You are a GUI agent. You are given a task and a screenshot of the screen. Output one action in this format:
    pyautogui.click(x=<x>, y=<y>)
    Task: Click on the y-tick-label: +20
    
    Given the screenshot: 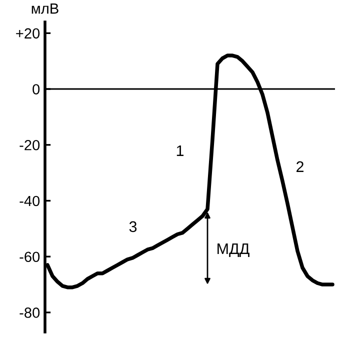 What is the action you would take?
    pyautogui.click(x=28, y=33)
    